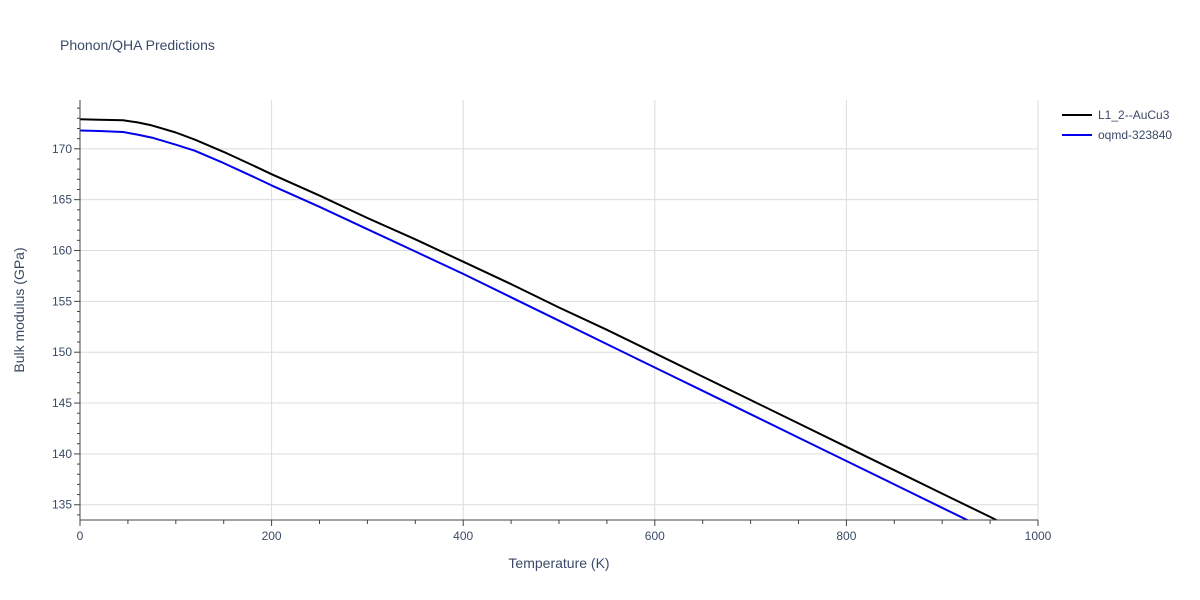 This screenshot has height=600, width=1200. Describe the element at coordinates (62, 200) in the screenshot. I see `y-tick-label: 165` at that location.